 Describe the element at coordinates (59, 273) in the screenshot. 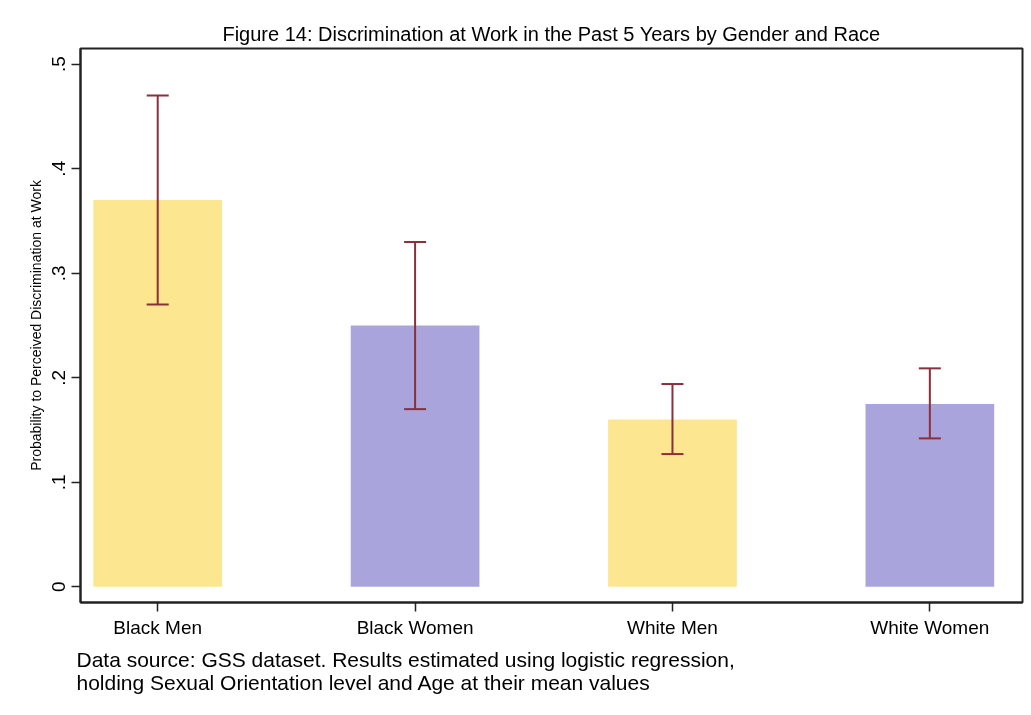

I see `y-tick-label: .3` at that location.